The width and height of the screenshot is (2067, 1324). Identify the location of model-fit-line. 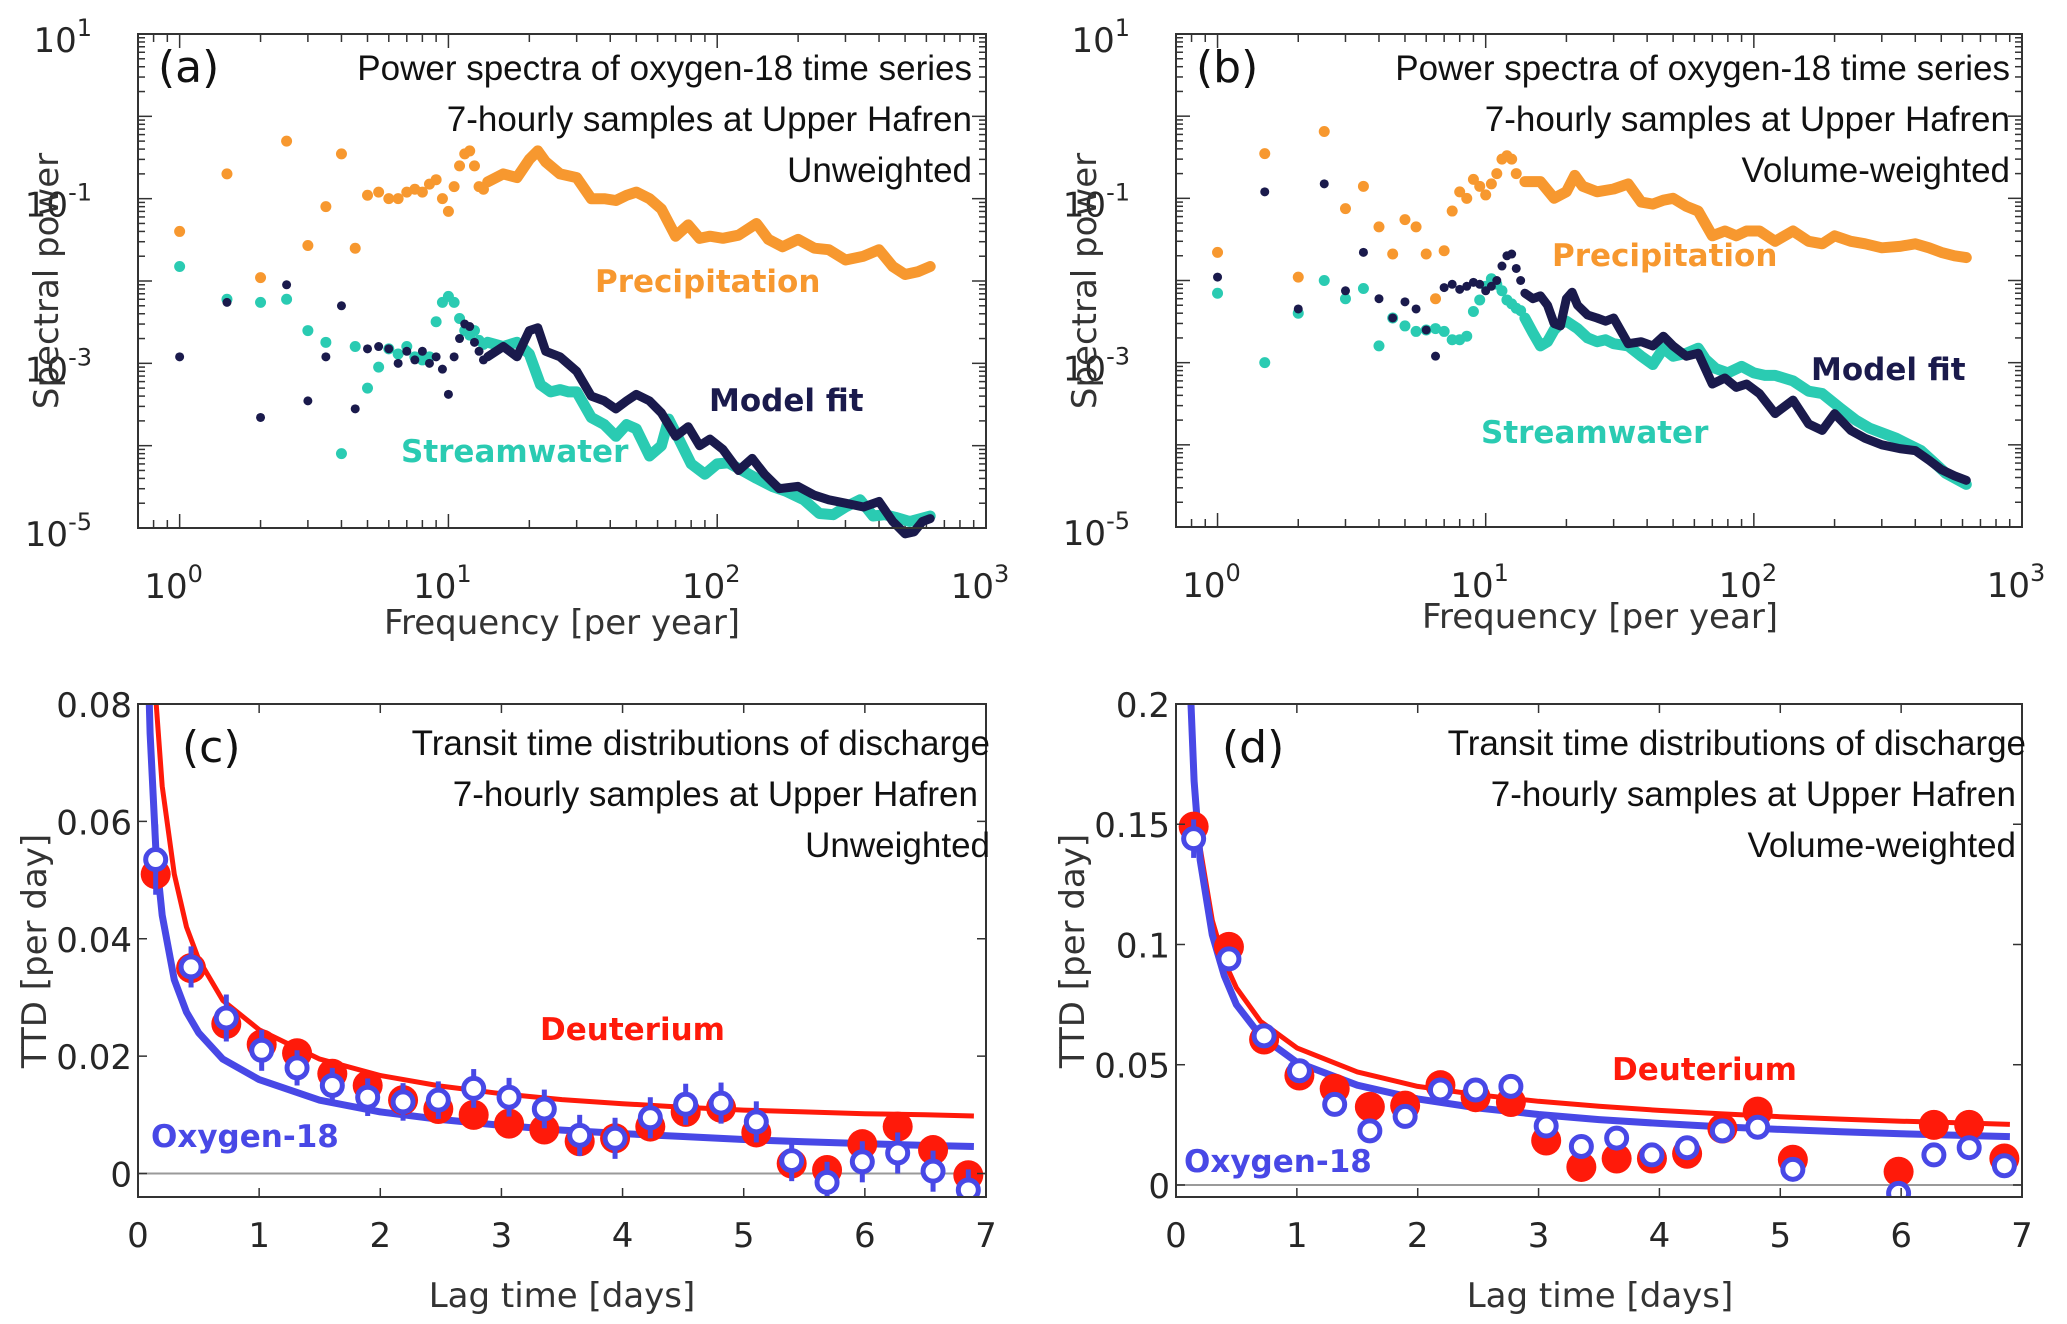
(1745, 386).